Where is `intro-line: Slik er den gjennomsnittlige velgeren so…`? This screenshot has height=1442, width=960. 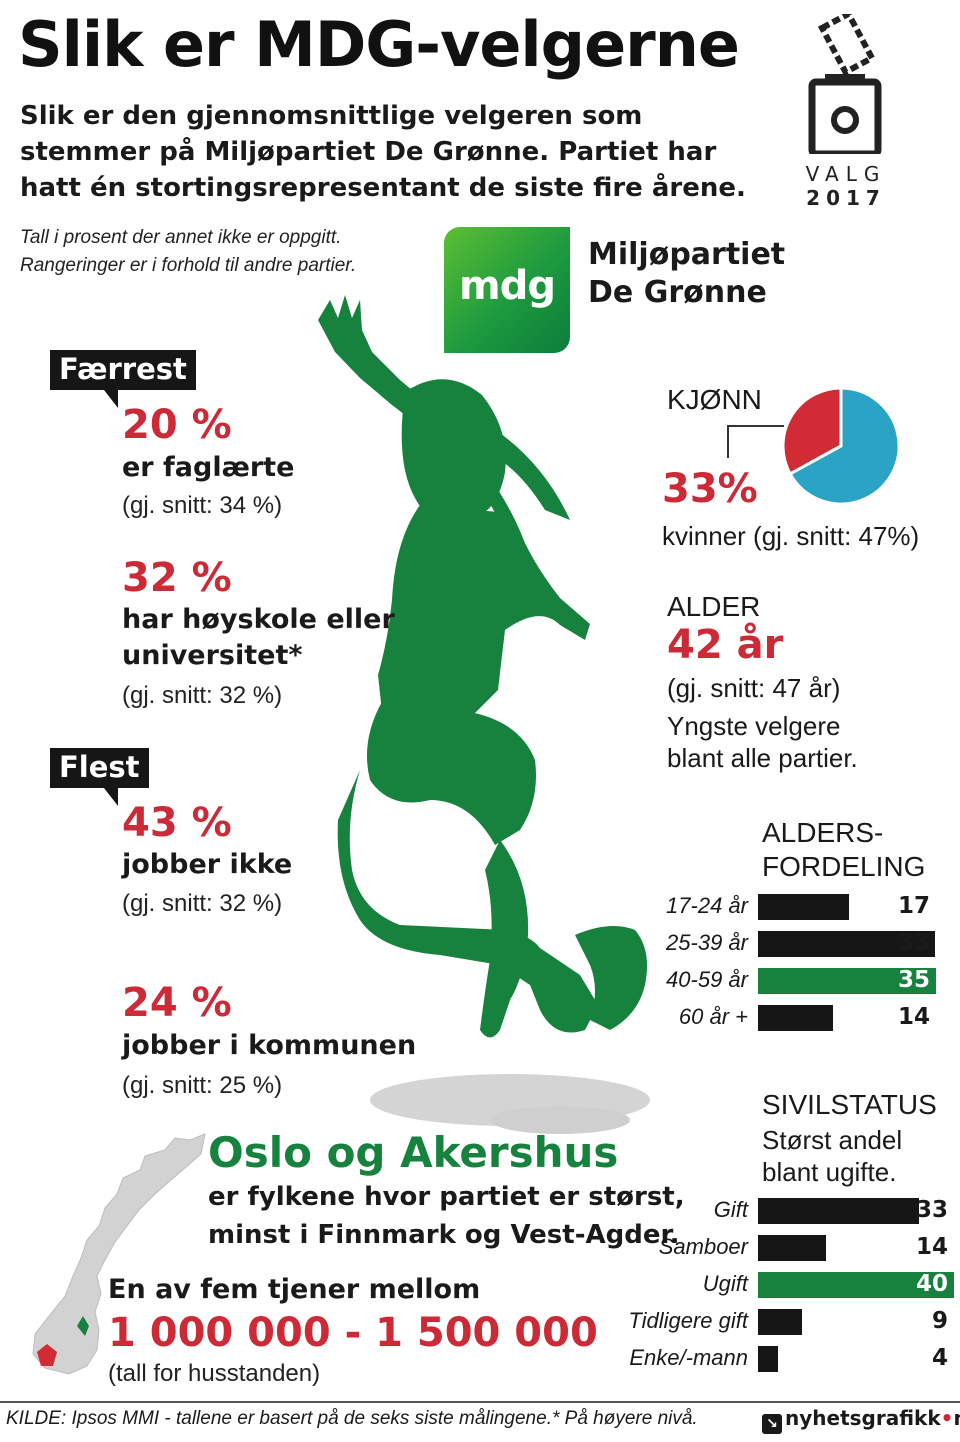
intro-line: Slik er den gjennomsnittlige velgeren so… is located at coordinates (331, 116).